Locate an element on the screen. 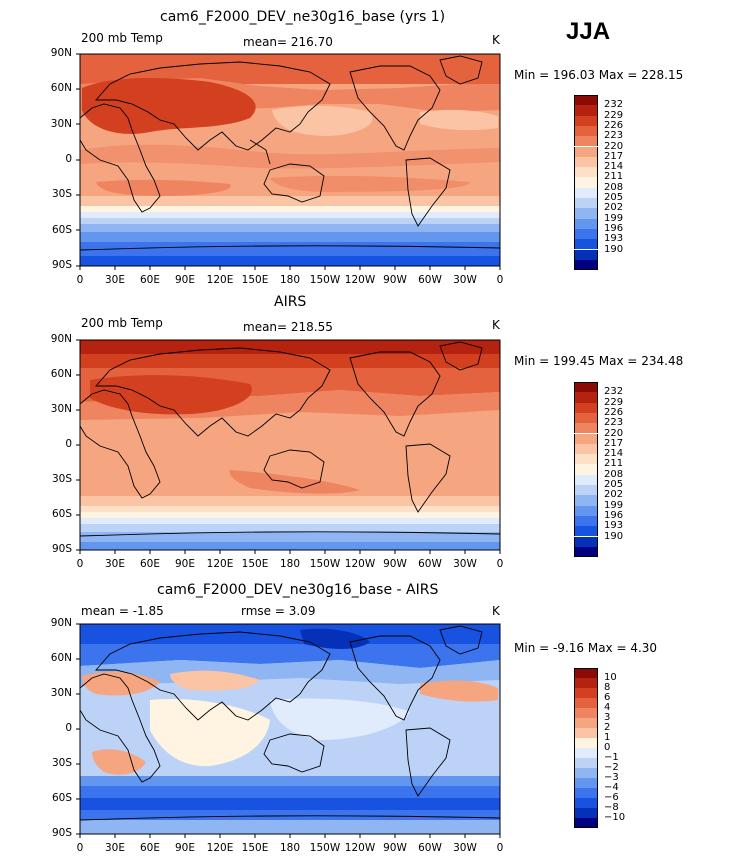 Image resolution: width=733 pixels, height=864 pixels. panel-1-fill is located at coordinates (290, 160).